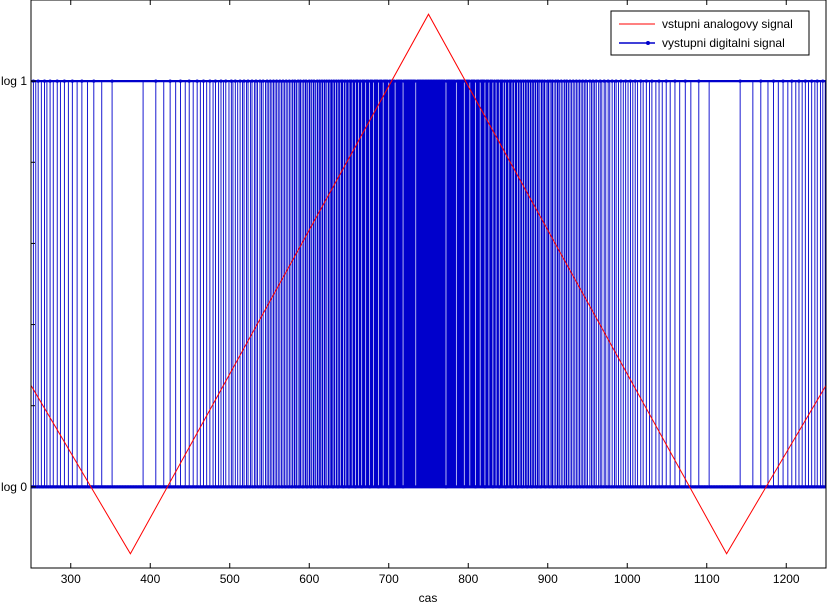 The height and width of the screenshot is (603, 827). Describe the element at coordinates (468, 579) in the screenshot. I see `x-tick-label: 800` at that location.